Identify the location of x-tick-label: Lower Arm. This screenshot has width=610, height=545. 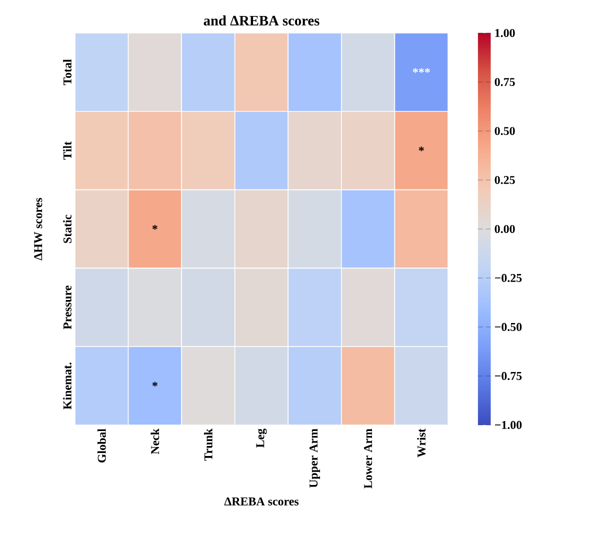
(368, 458).